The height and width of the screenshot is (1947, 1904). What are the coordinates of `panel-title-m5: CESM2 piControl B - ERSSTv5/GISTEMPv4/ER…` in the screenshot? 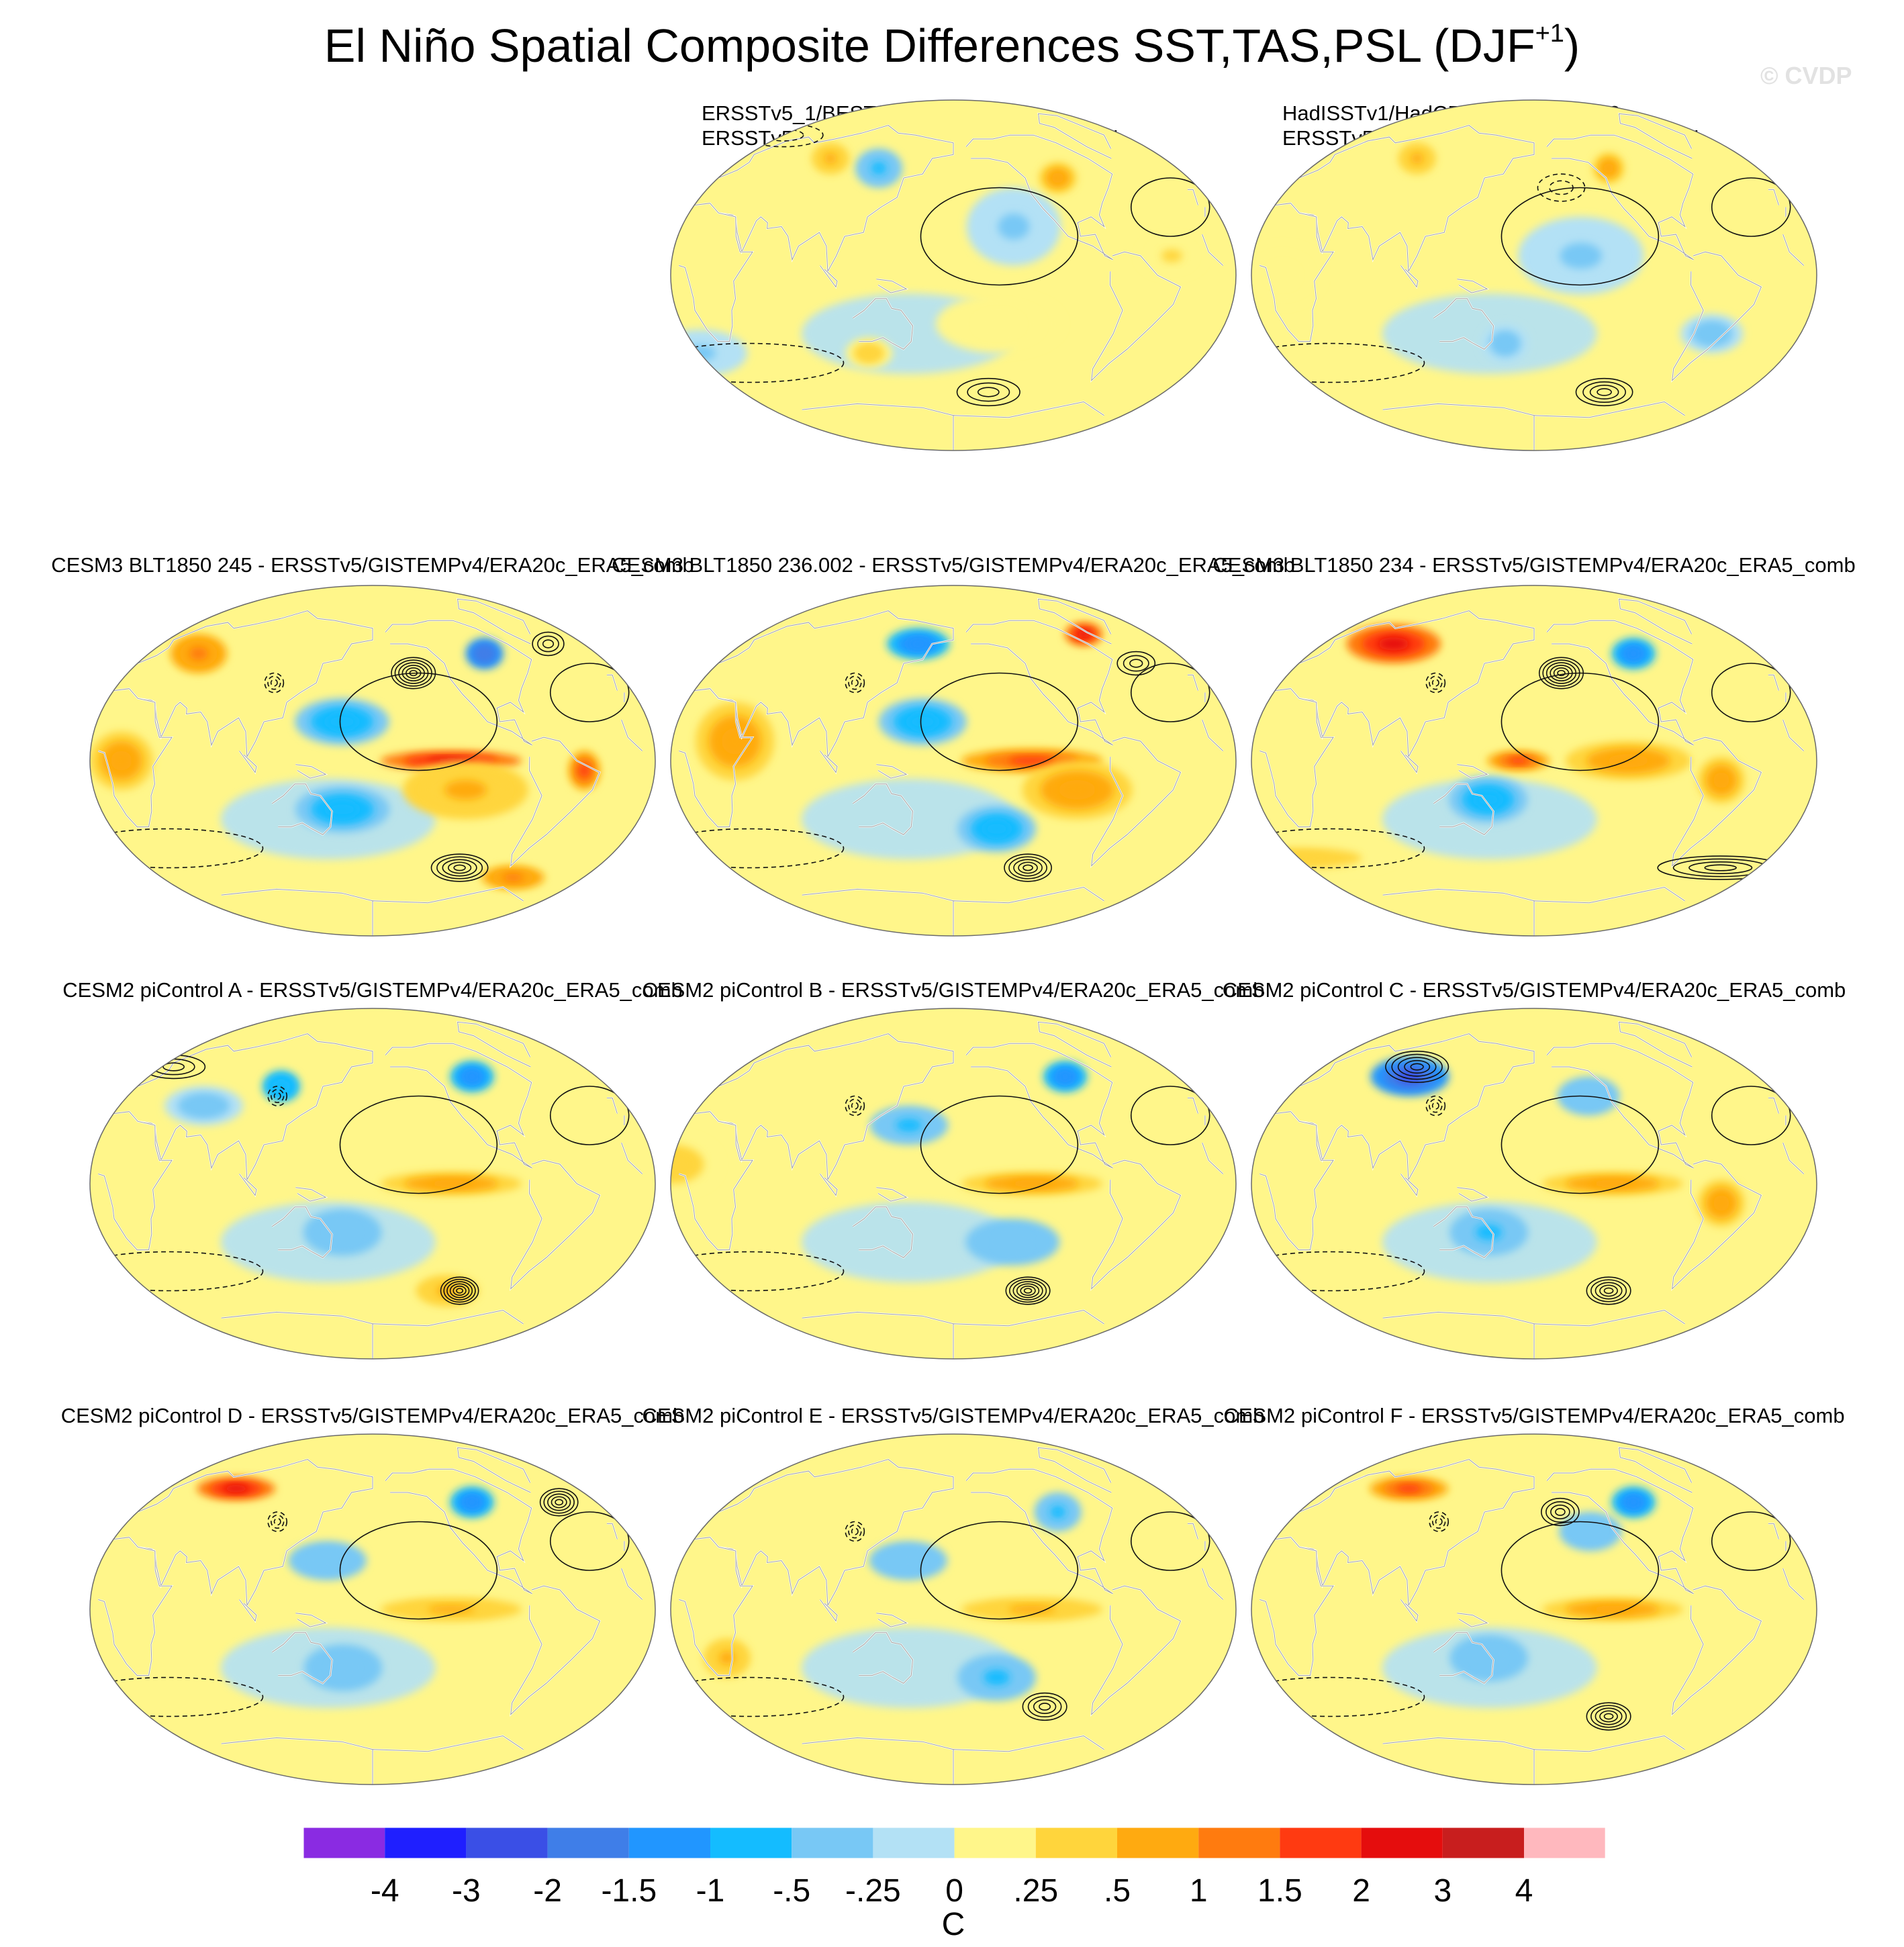 It's located at (953, 990).